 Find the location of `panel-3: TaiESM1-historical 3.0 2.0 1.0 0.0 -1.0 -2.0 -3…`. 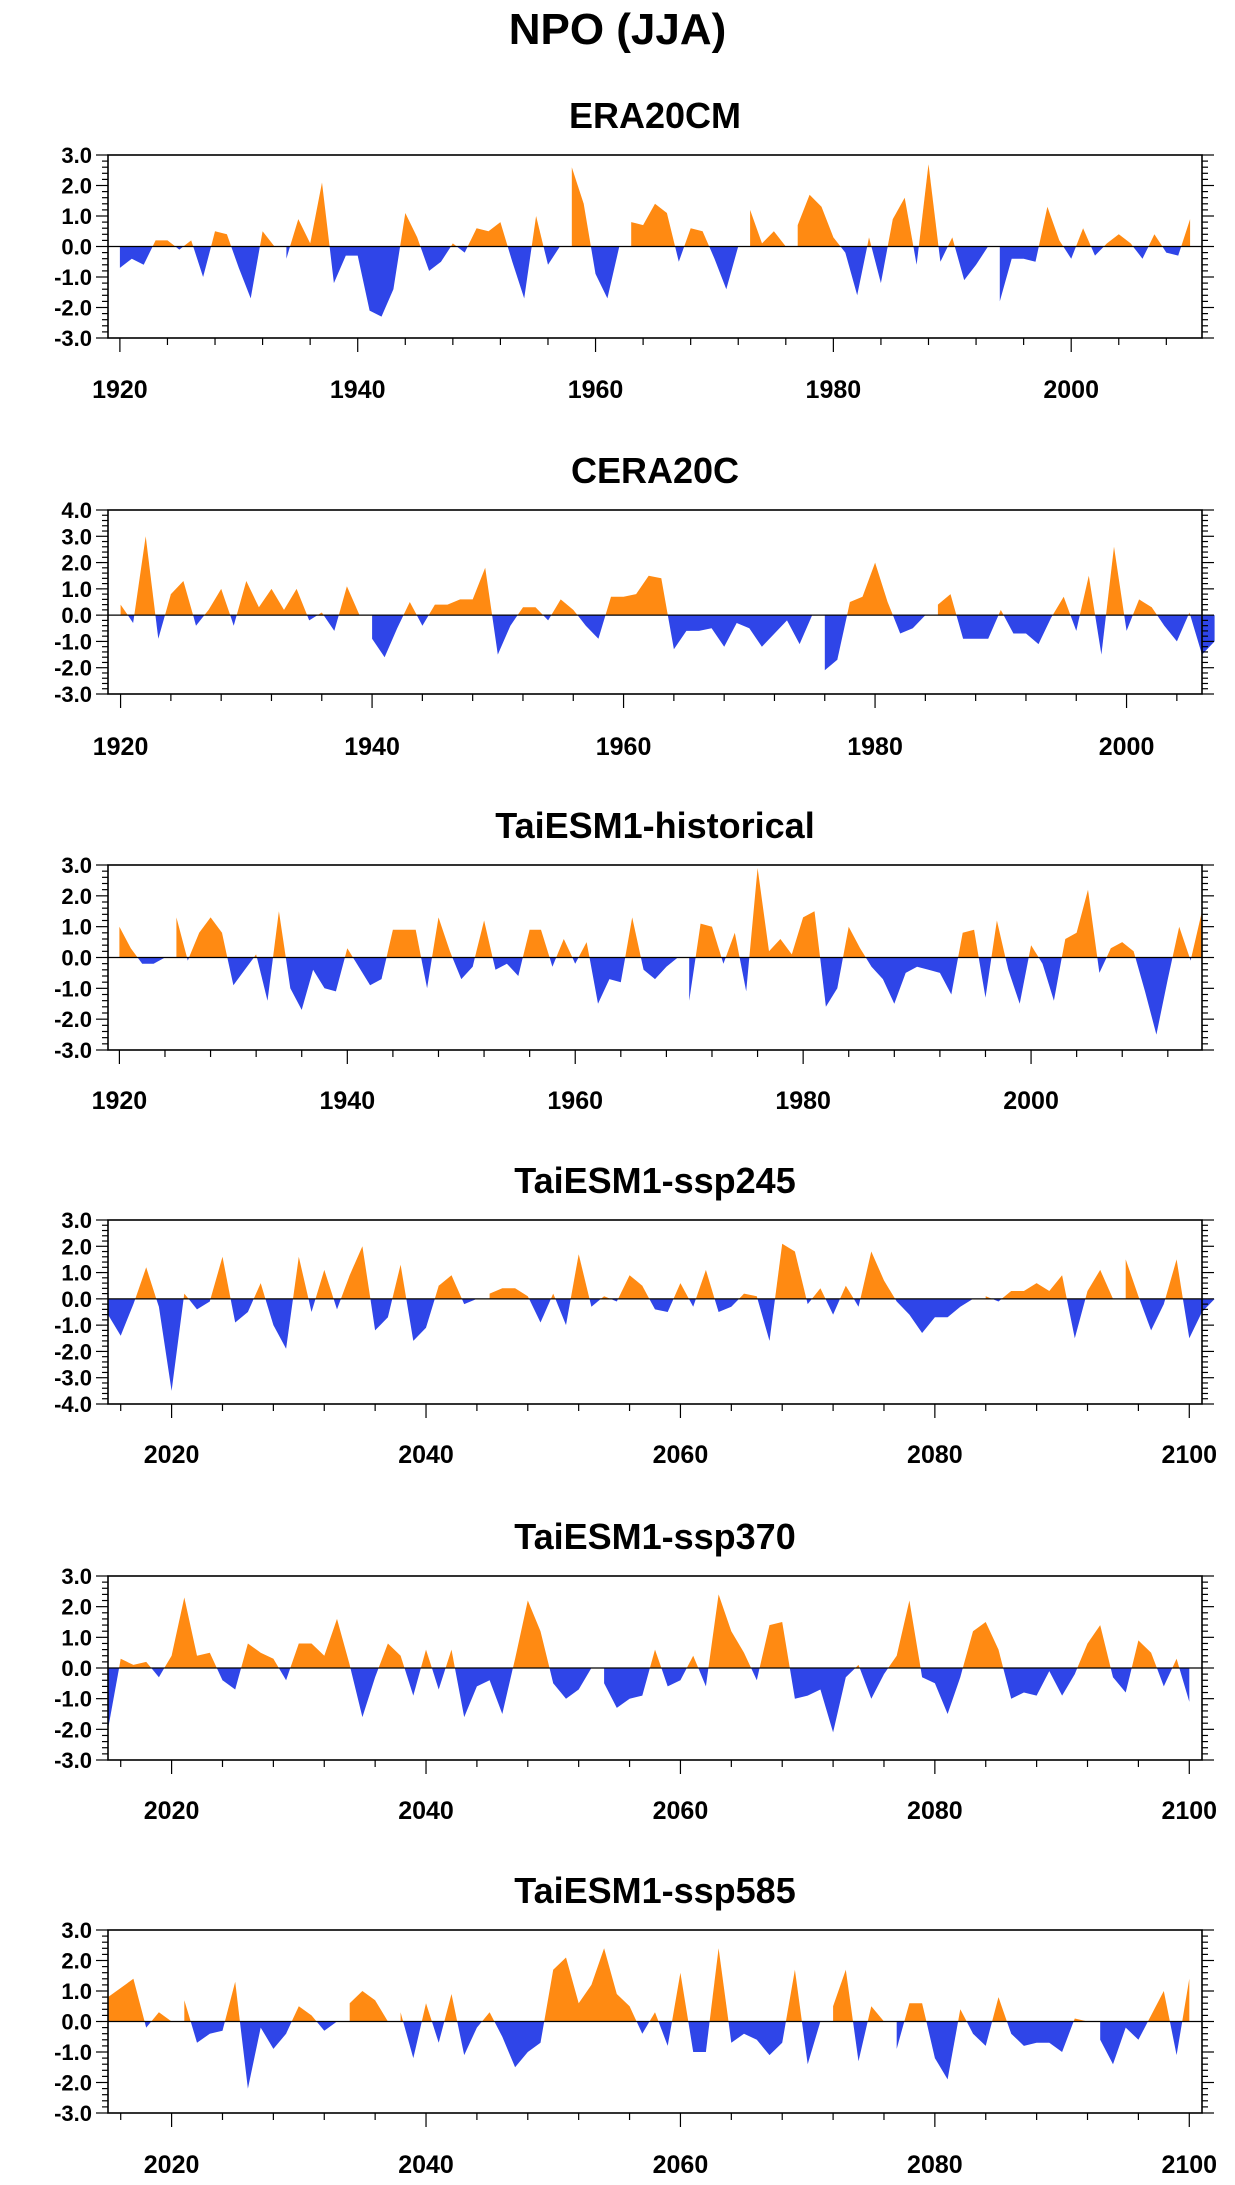

panel-3: TaiESM1-historical 3.0 2.0 1.0 0.0 -1.0 -2.0 -3… is located at coordinates (634, 960).